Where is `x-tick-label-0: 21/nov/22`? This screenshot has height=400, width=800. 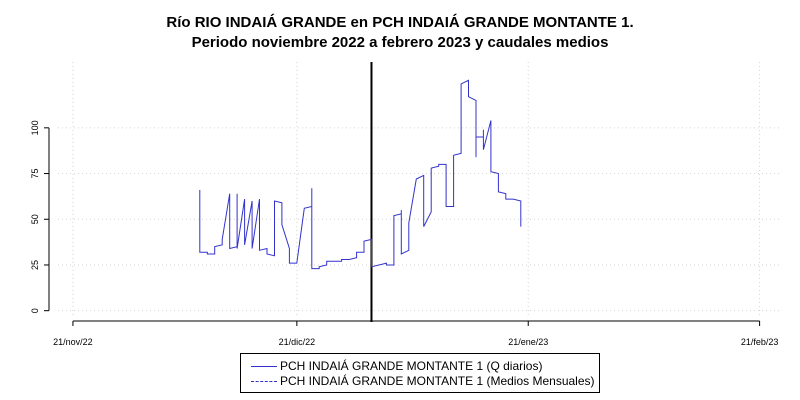 x-tick-label-0: 21/nov/22 is located at coordinates (73, 342).